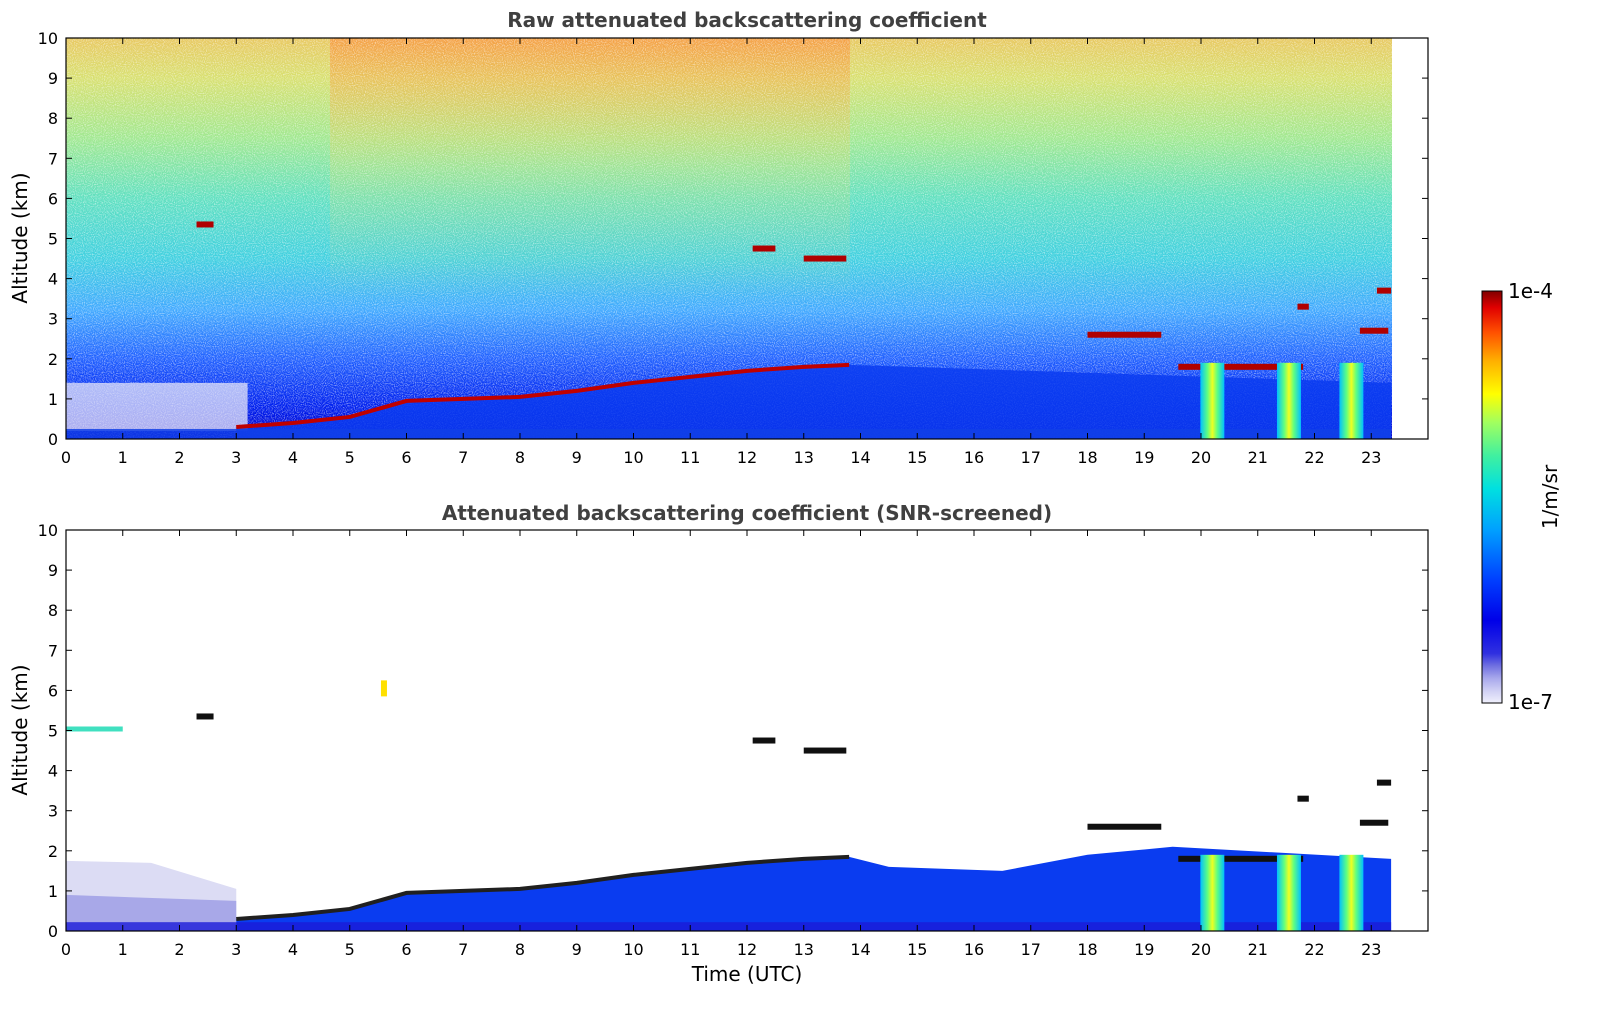 This screenshot has height=1020, width=1606. I want to click on colorbar-max-label: 1e-4, so click(1530, 291).